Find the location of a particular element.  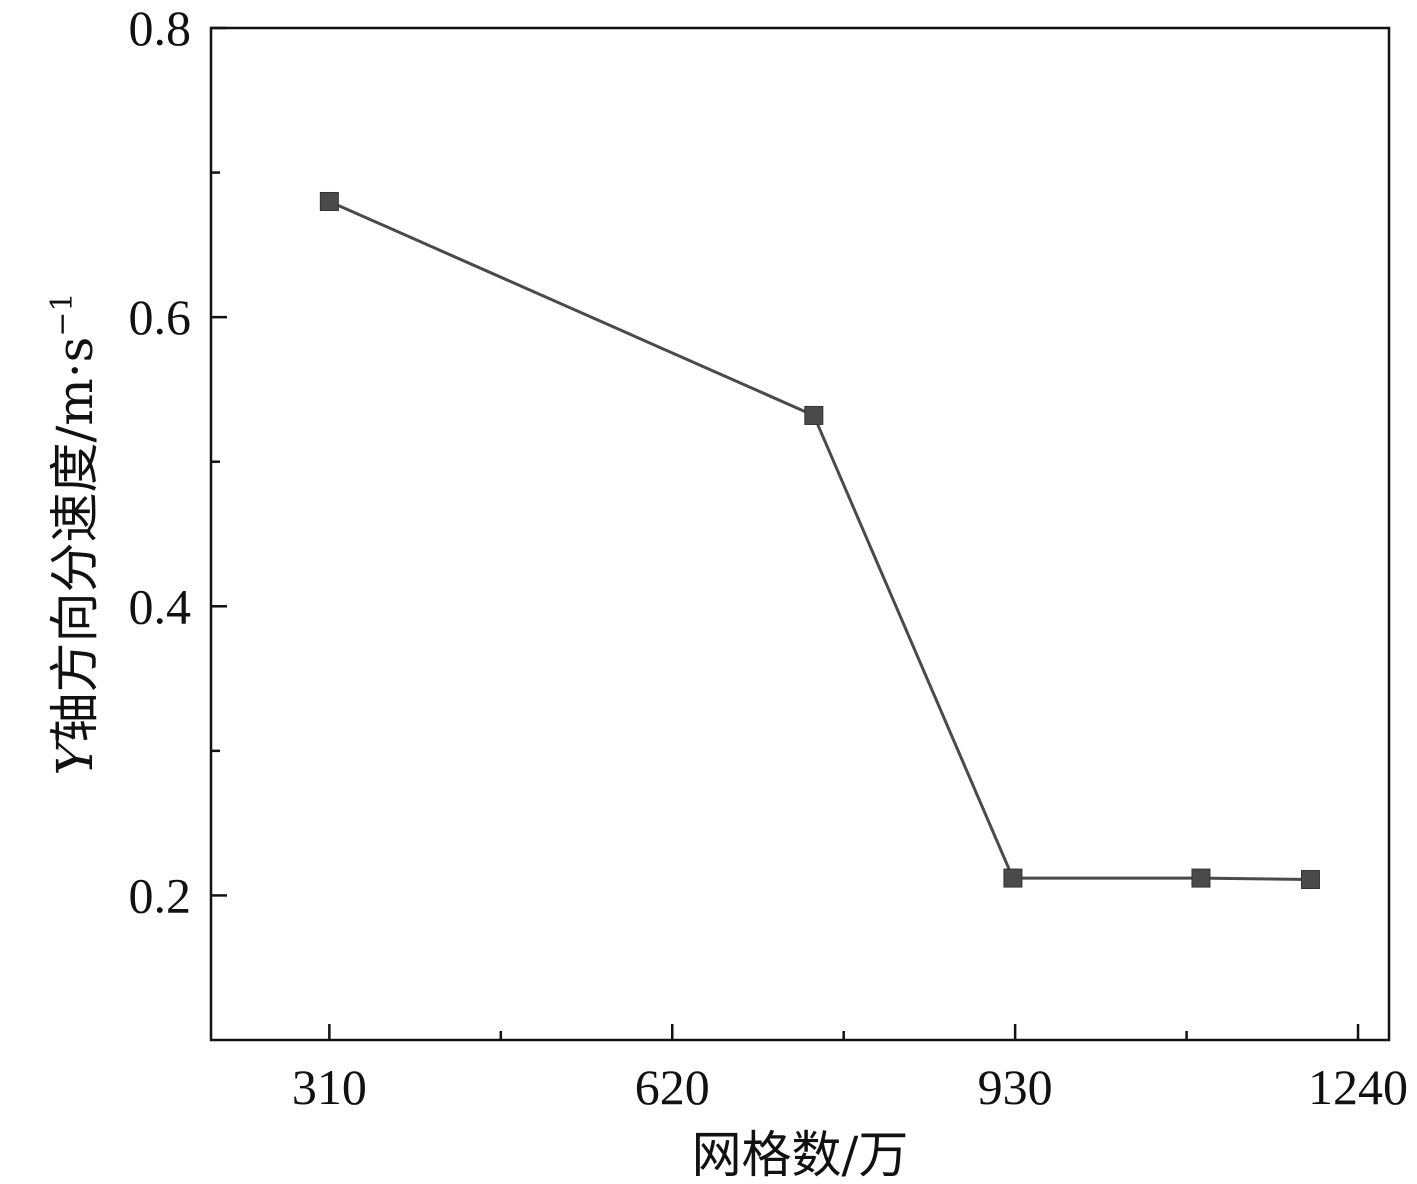

y-axis-title-superscript: −1 is located at coordinates (62, 314).